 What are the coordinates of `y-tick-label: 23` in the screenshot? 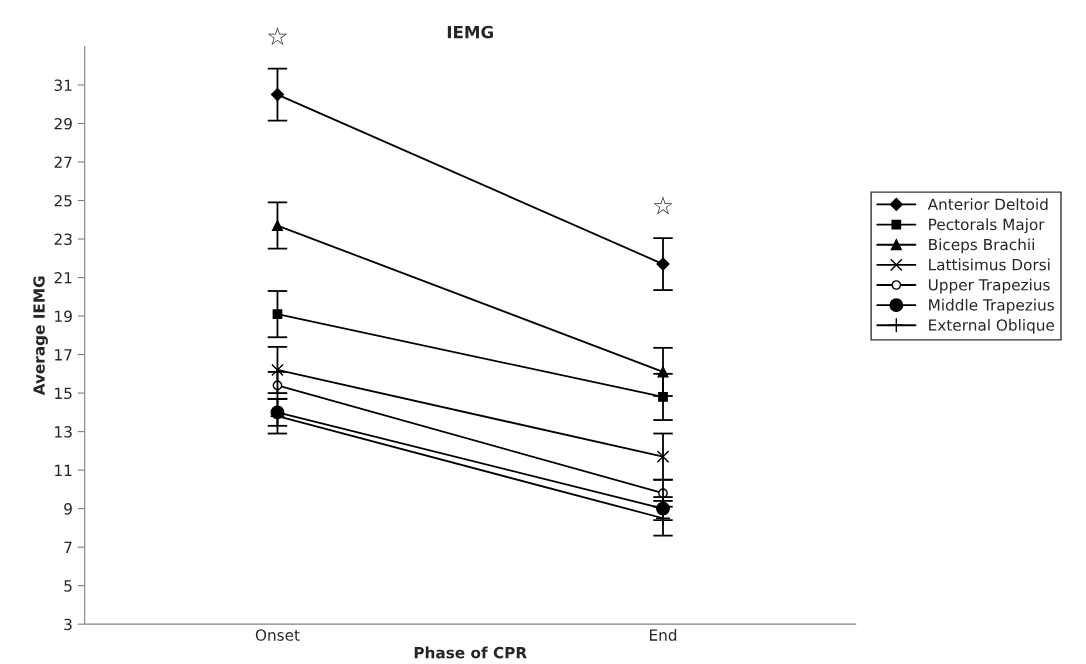 It's located at (63, 239).